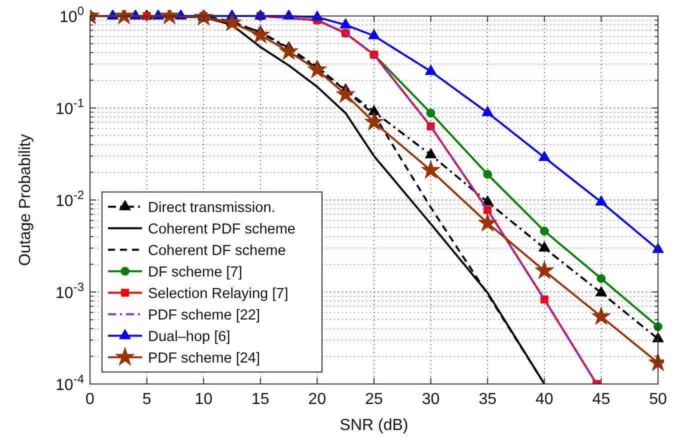 This screenshot has height=442, width=688. Describe the element at coordinates (217, 250) in the screenshot. I see `legend-label: Coherent DF scheme` at that location.